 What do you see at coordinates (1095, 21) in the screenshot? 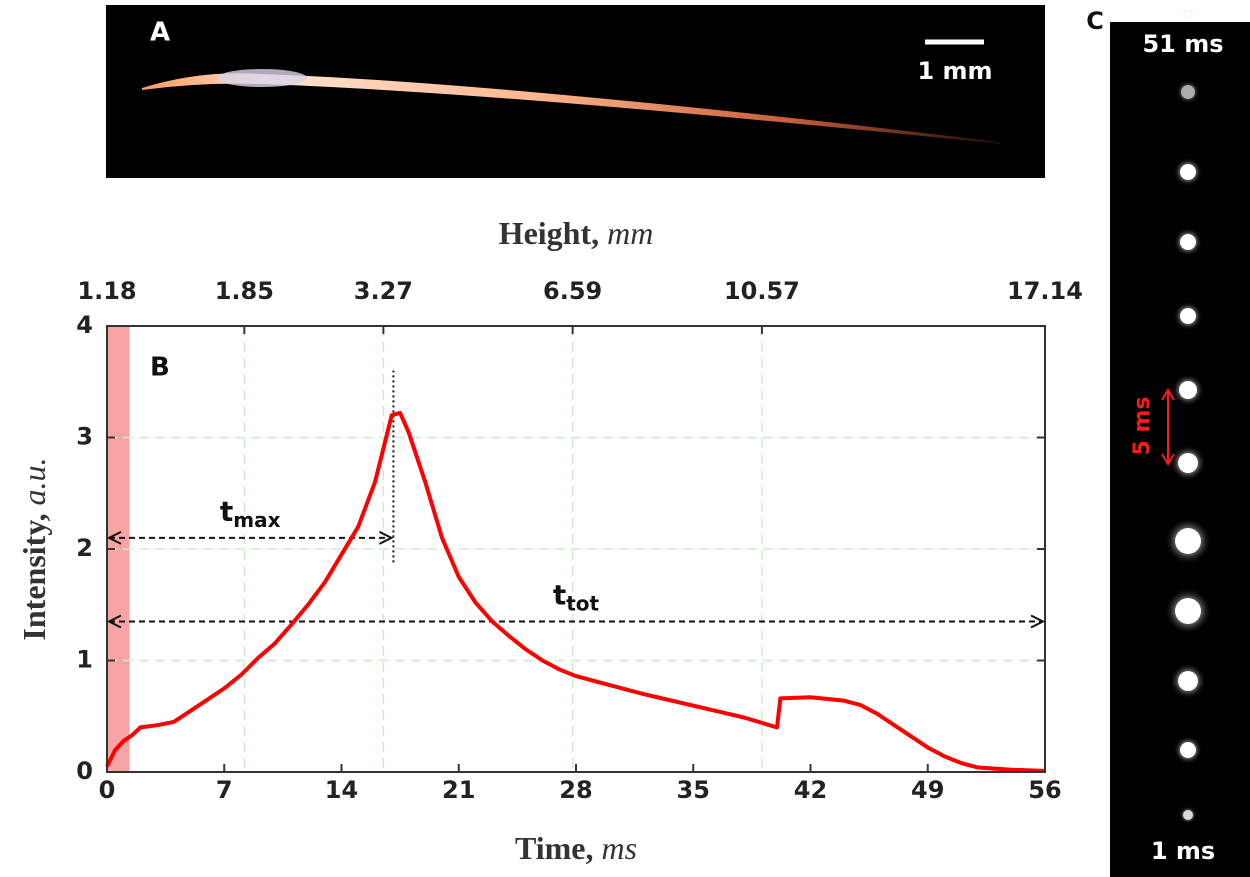
I see `panel-label: C` at bounding box center [1095, 21].